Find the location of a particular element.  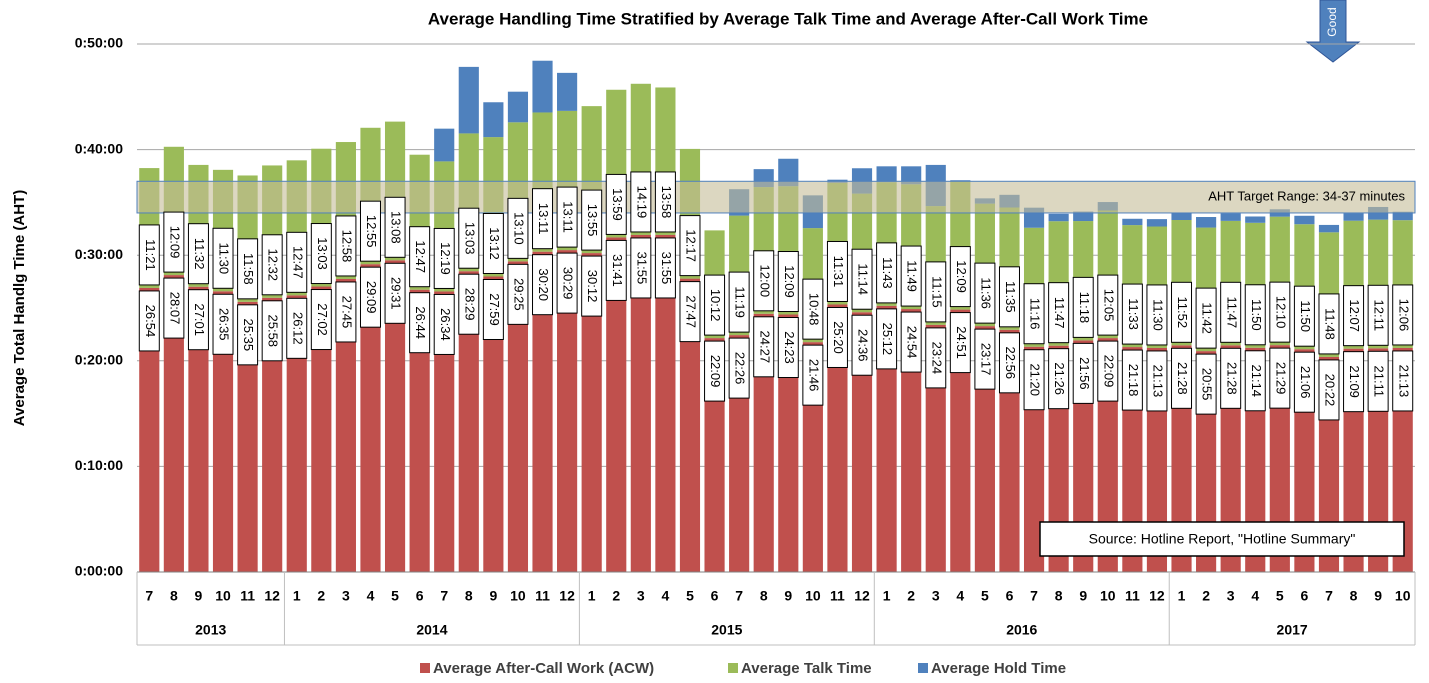

data-label: 11:48 is located at coordinates (1330, 324).